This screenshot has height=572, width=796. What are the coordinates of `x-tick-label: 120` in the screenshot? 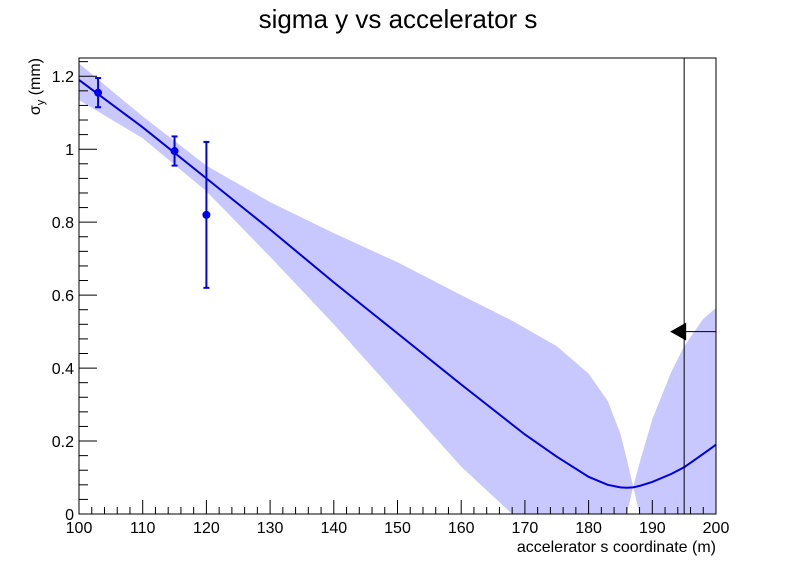 It's located at (206, 528).